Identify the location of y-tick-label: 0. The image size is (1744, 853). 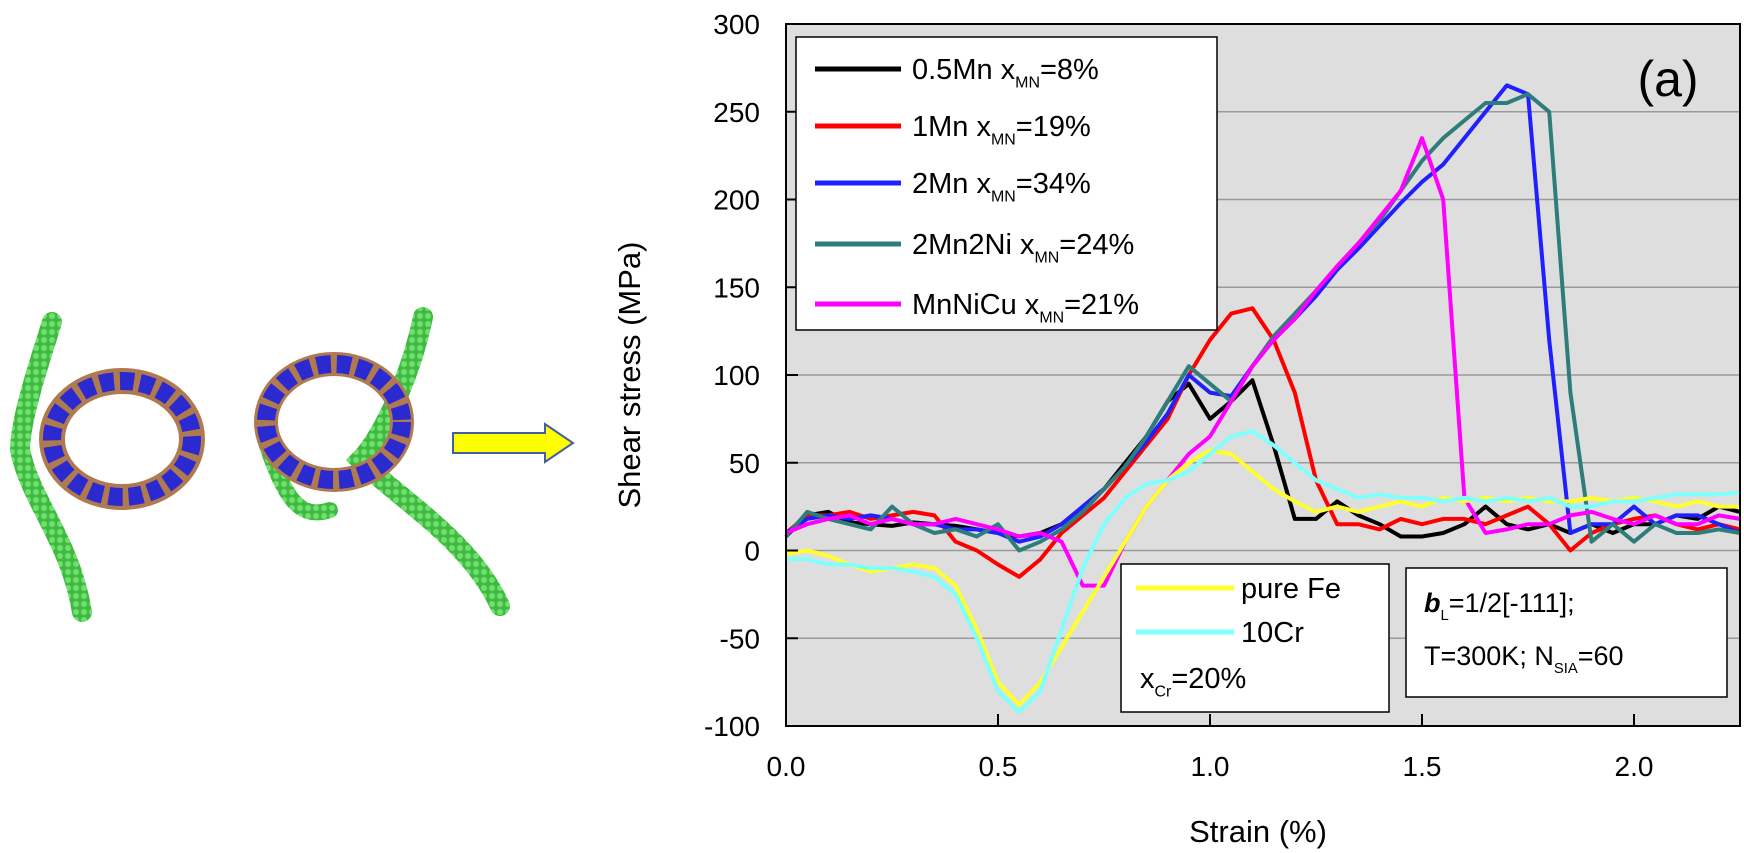
(752, 551).